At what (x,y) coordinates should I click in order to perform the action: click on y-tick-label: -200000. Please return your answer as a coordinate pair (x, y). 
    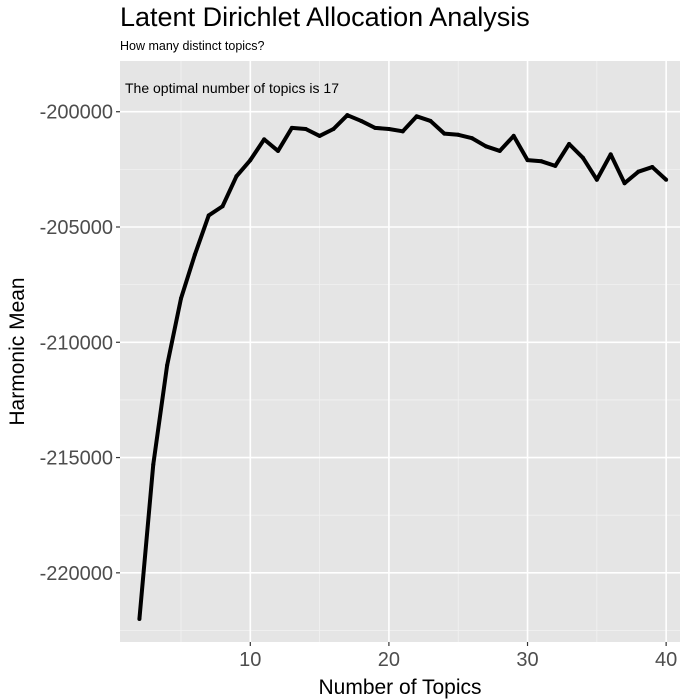
    Looking at the image, I should click on (76, 113).